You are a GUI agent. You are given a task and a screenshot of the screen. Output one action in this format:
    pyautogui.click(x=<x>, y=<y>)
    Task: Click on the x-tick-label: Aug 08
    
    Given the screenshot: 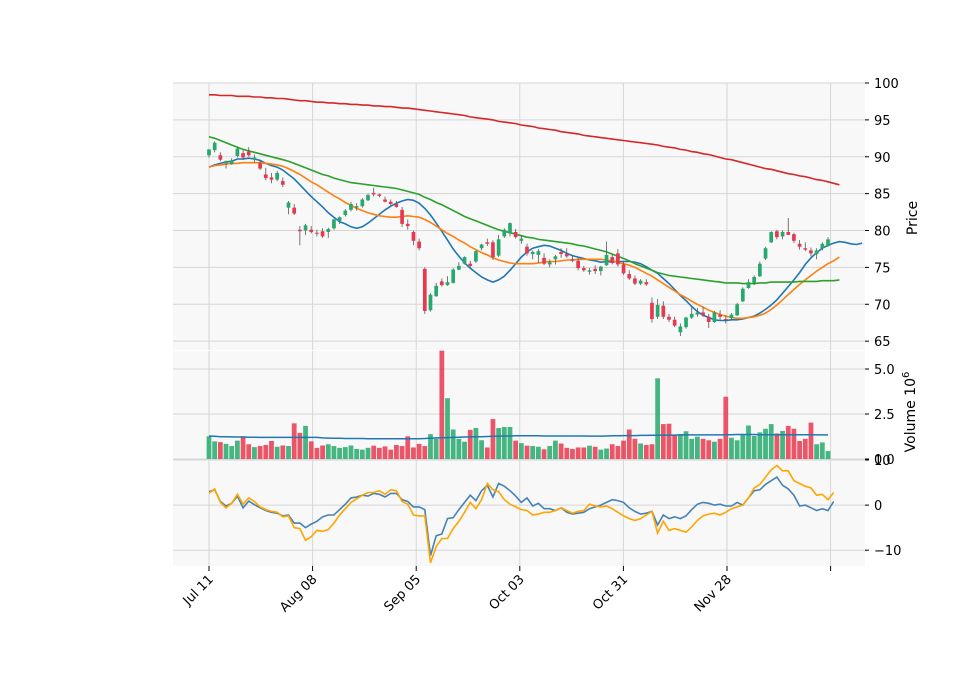 What is the action you would take?
    pyautogui.click(x=298, y=593)
    